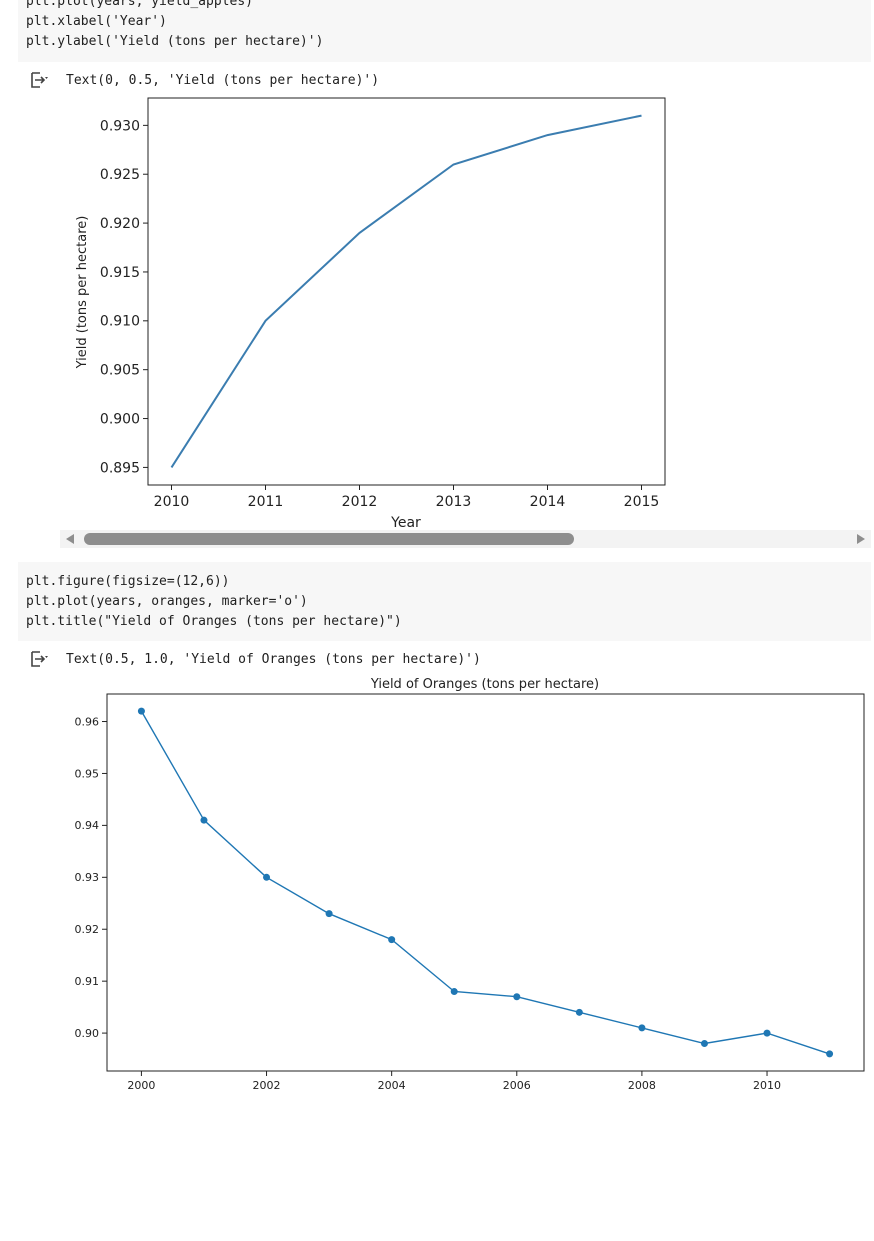 Image resolution: width=874 pixels, height=1241 pixels. I want to click on code-line: plt.ylabel('Yield (tons per hectare)'), so click(175, 41).